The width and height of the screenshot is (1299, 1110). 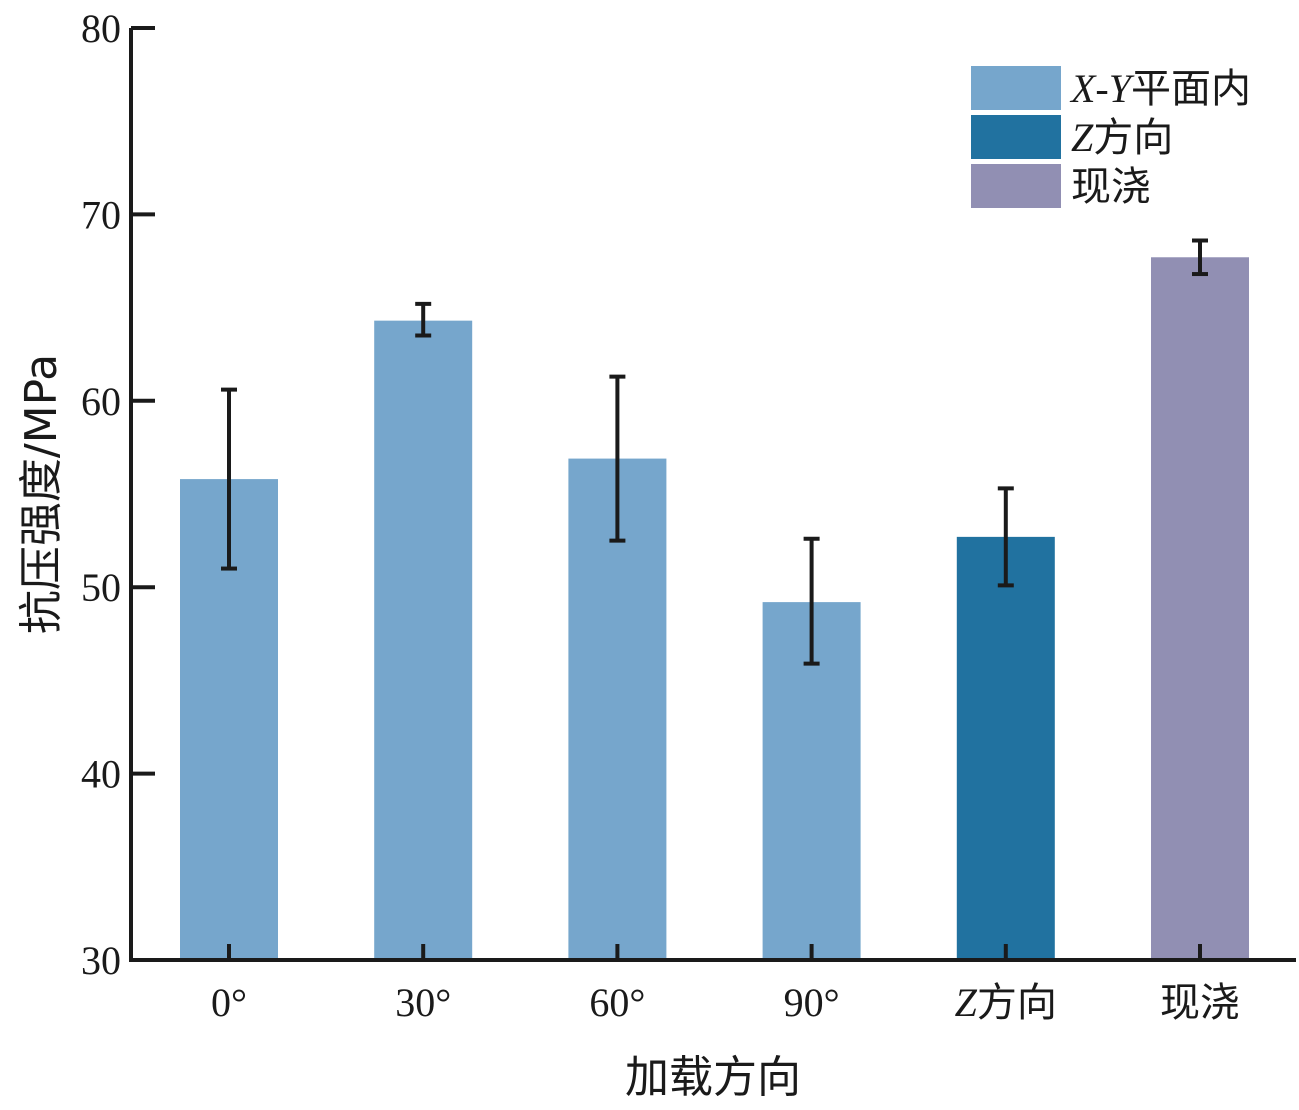 What do you see at coordinates (41, 494) in the screenshot?
I see `y-axis-title: 抗压强度/MPa` at bounding box center [41, 494].